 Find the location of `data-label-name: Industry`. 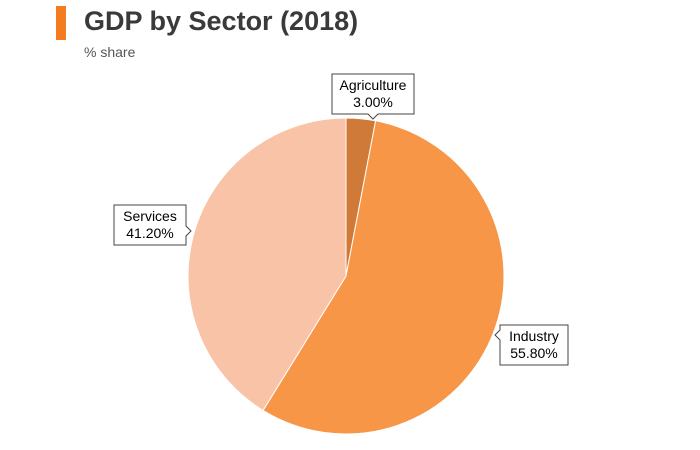

data-label-name: Industry is located at coordinates (534, 336).